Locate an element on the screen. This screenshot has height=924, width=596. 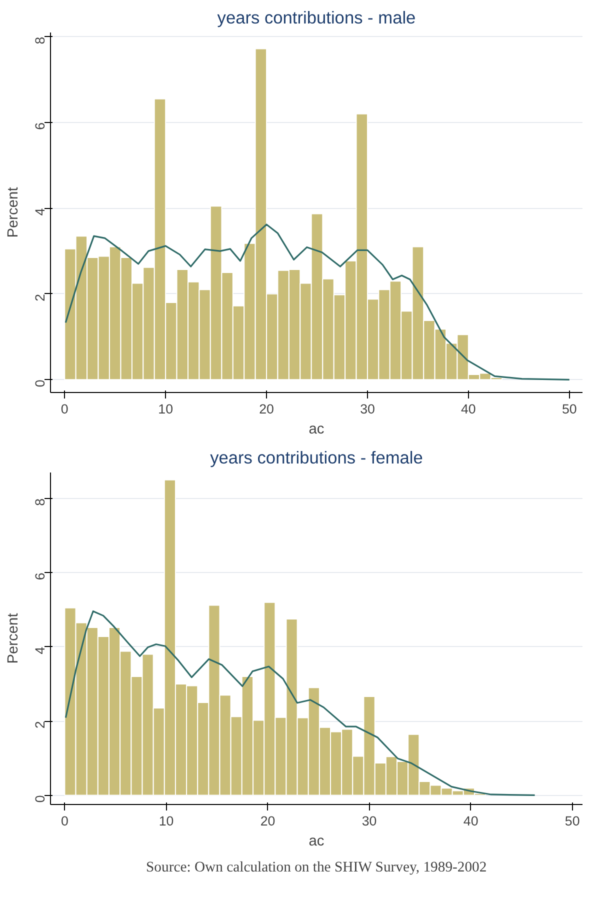
chart-title: years contributions - female is located at coordinates (316, 458).